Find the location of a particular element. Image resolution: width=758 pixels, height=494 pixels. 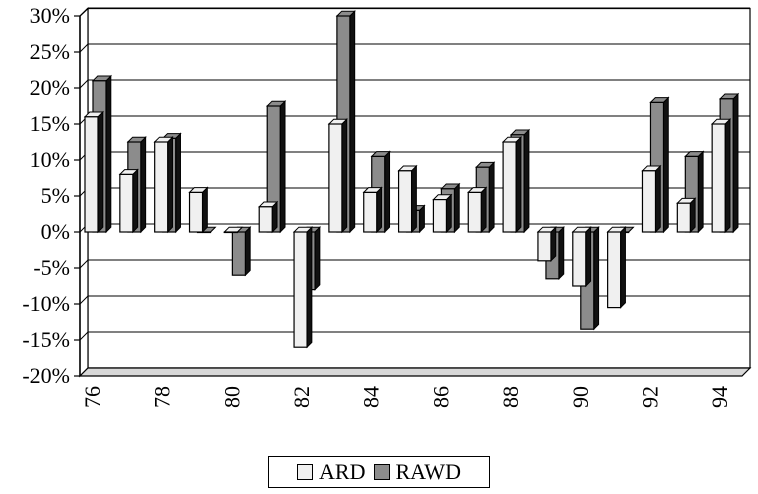

bar-ard-78-front is located at coordinates (161, 187).